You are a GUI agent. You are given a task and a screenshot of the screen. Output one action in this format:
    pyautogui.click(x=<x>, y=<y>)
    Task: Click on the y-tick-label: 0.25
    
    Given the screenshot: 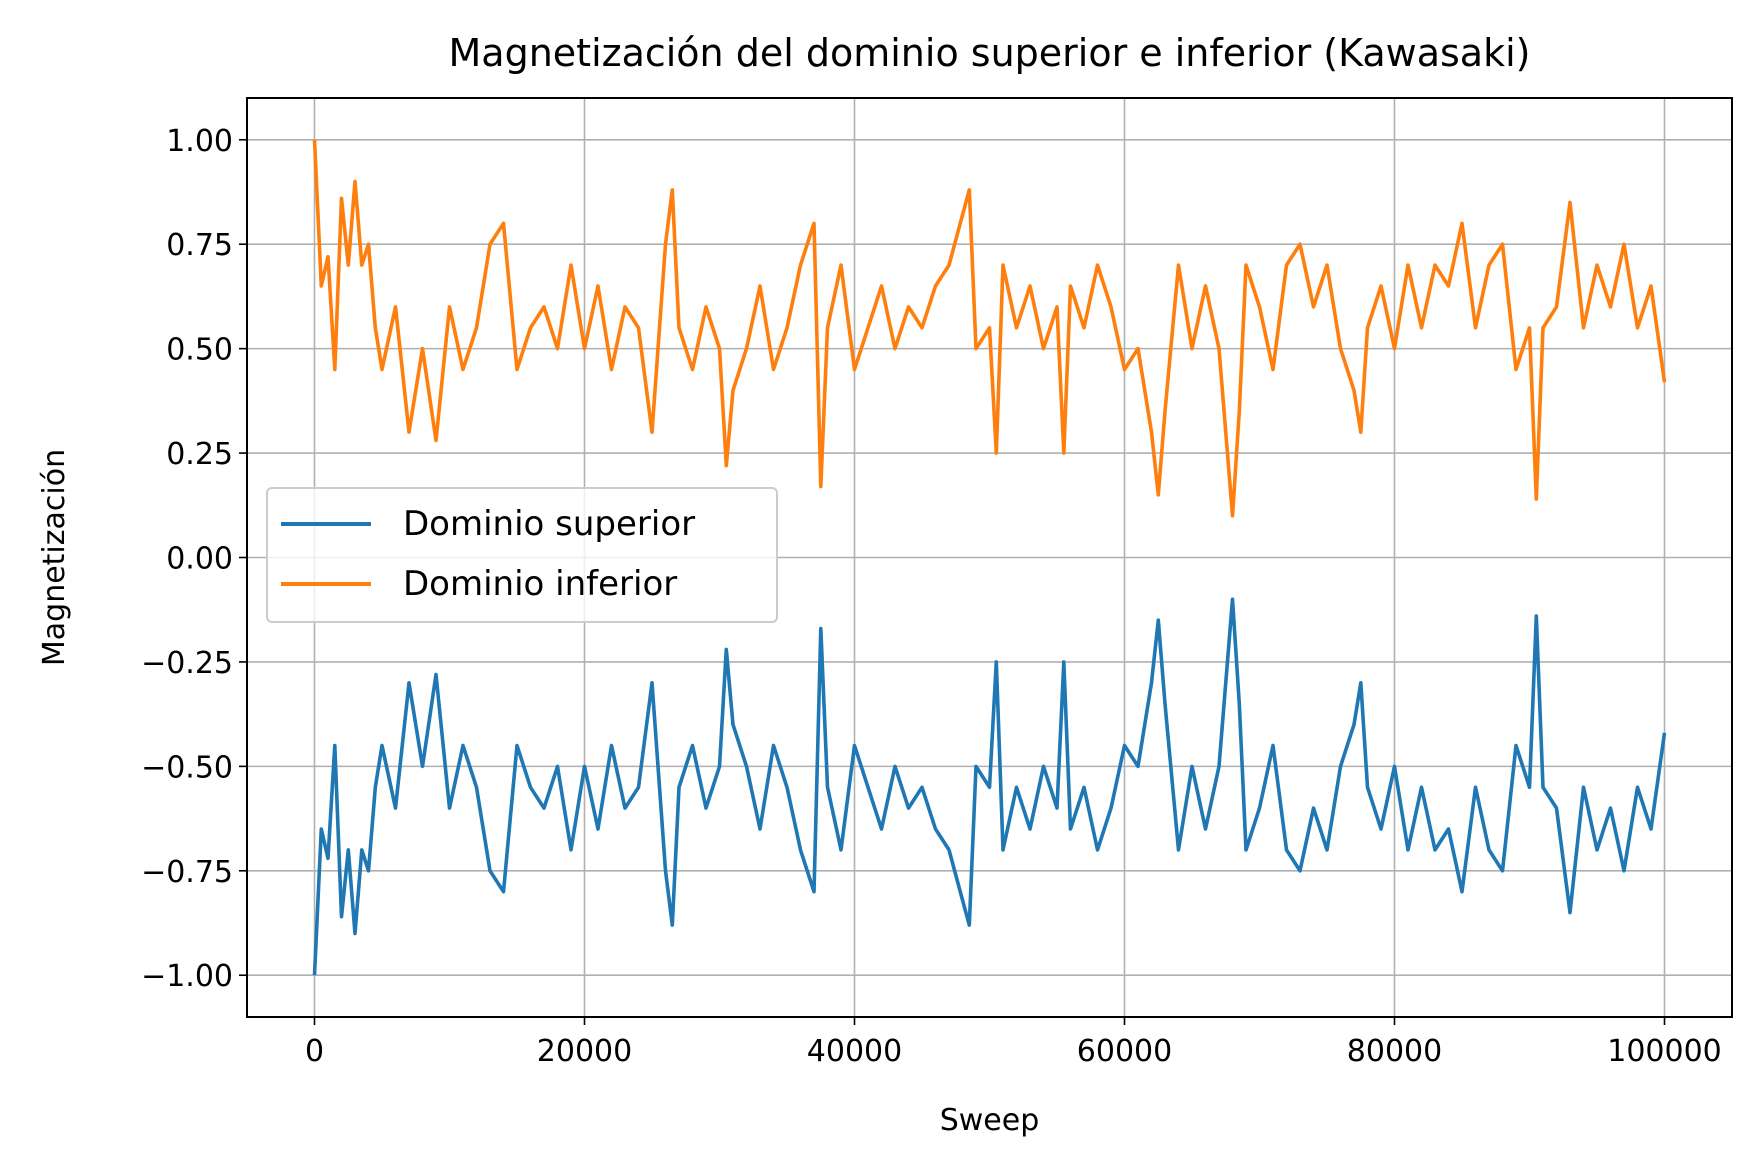 What is the action you would take?
    pyautogui.click(x=199, y=454)
    